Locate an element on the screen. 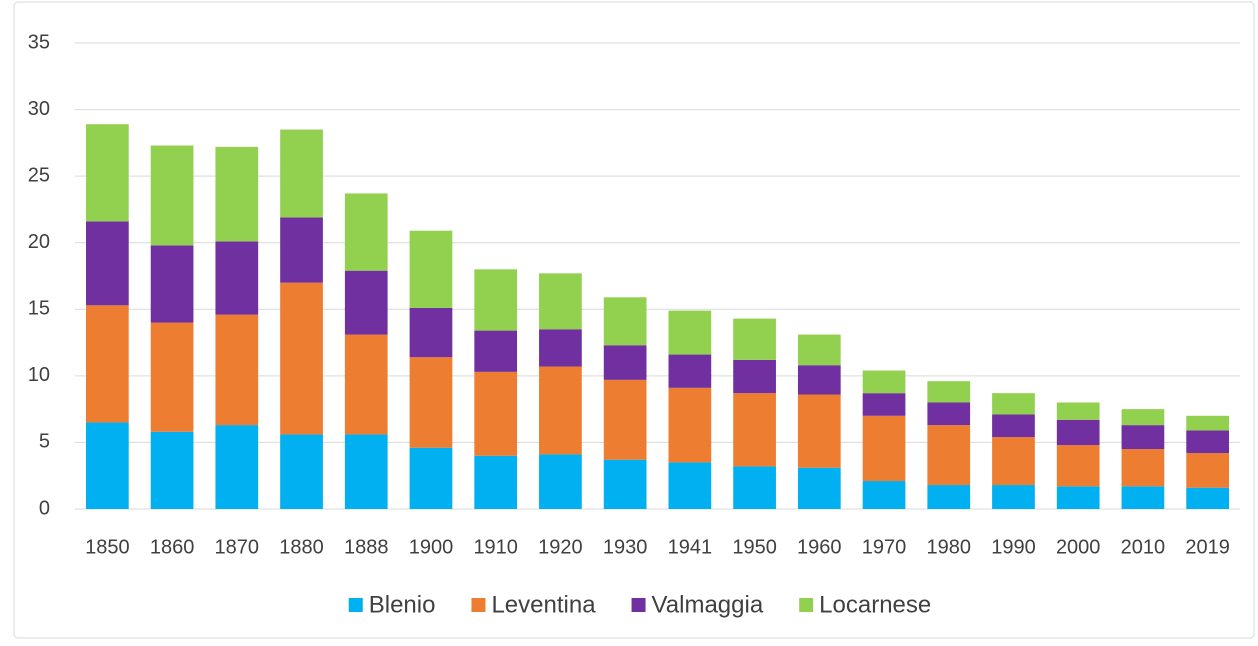 Image resolution: width=1258 pixels, height=646 pixels. x-tick-label: 1960 is located at coordinates (819, 547).